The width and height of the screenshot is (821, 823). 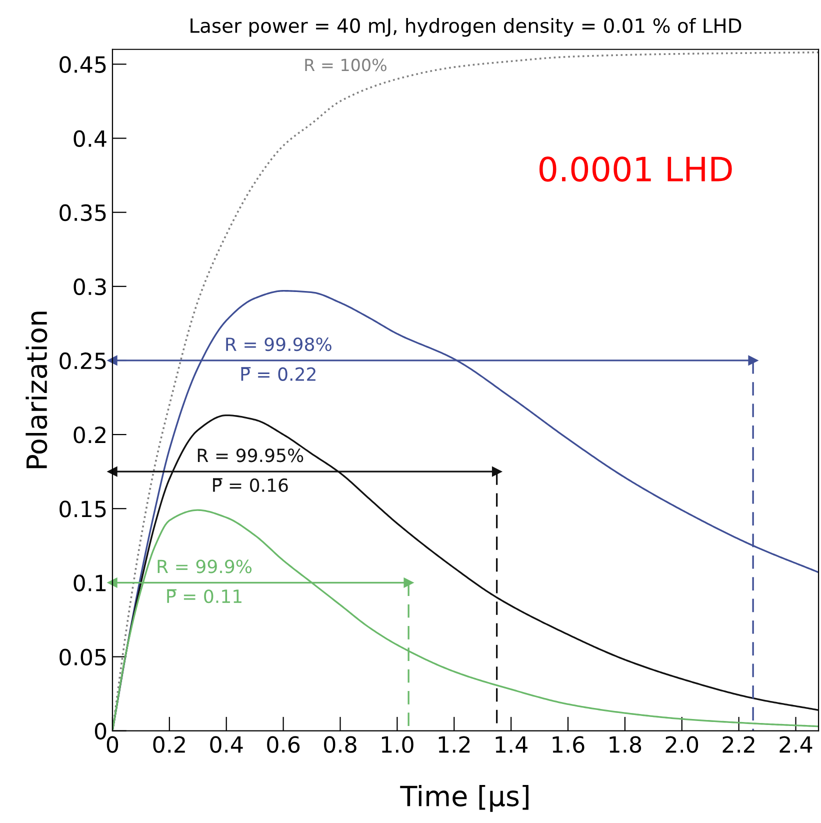 What do you see at coordinates (398, 744) in the screenshot?
I see `x-tick-label: 1.0` at bounding box center [398, 744].